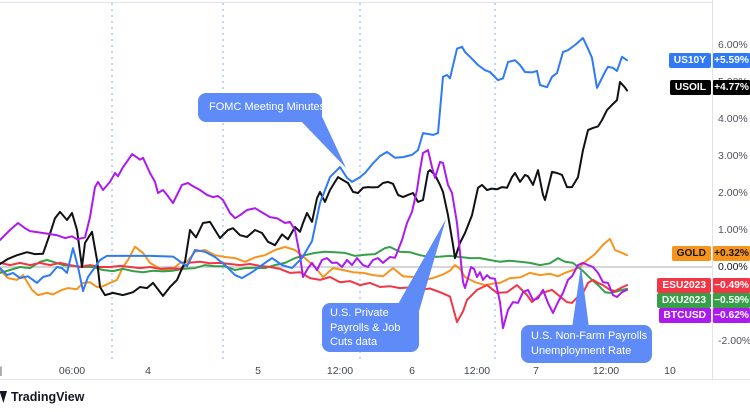  I want to click on price-label-DXU2023: −0.59%, so click(731, 300).